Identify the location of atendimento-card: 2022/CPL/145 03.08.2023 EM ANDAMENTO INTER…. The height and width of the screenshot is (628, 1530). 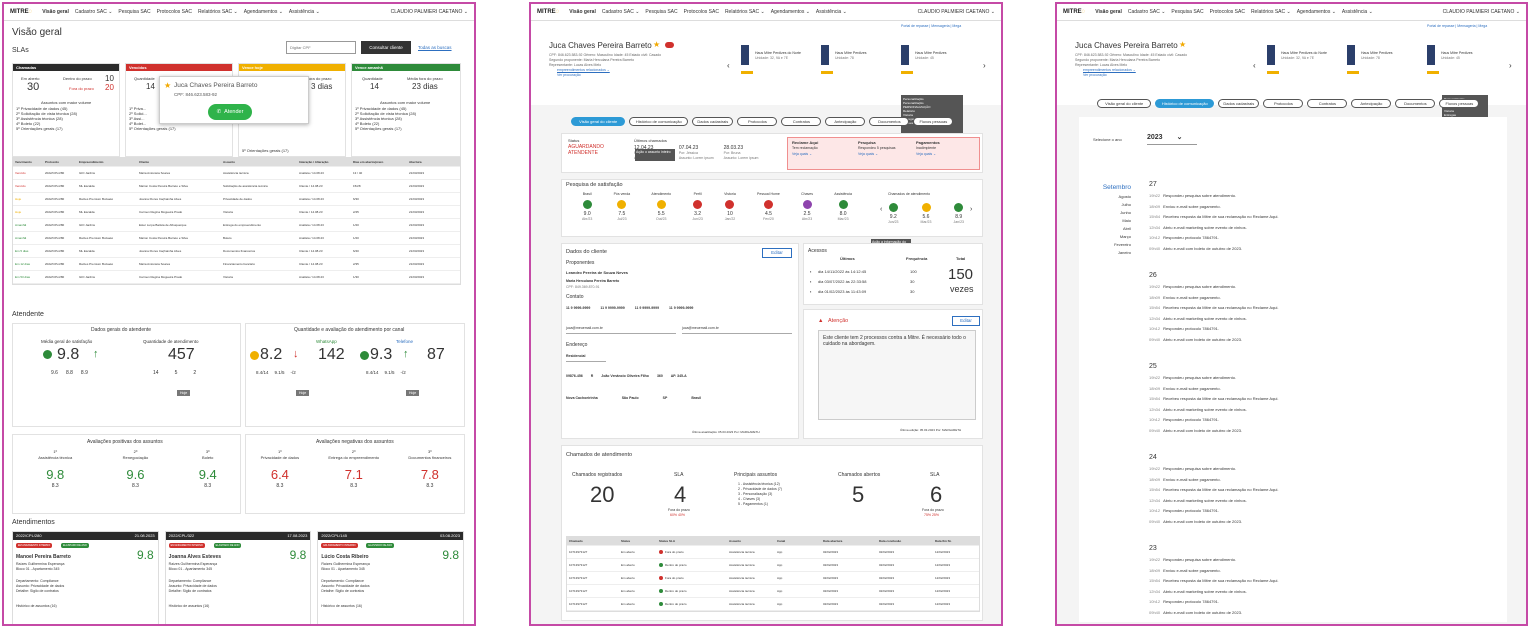
(391, 577).